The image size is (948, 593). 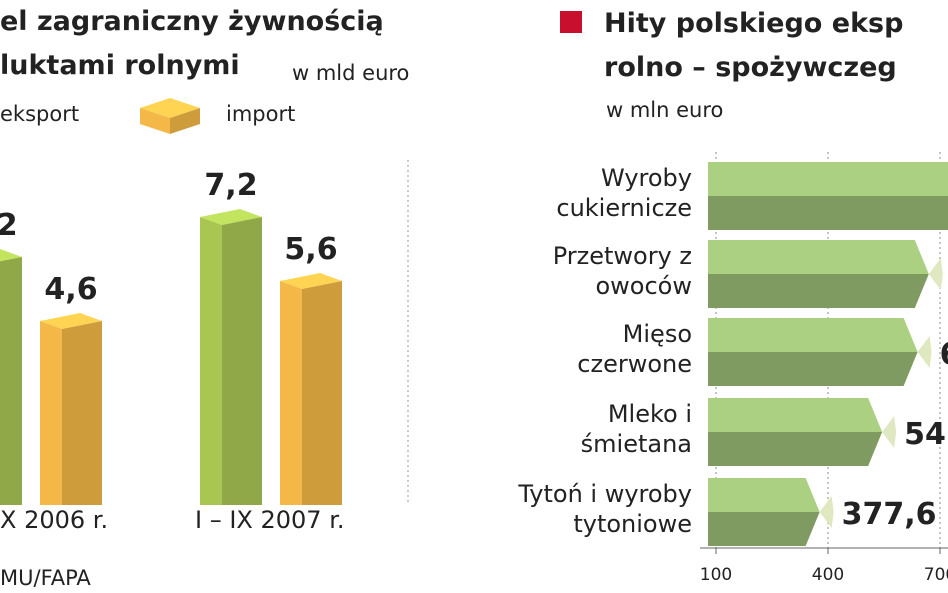 What do you see at coordinates (636, 429) in the screenshot?
I see `y-tick-label: Mleko i śmietana` at bounding box center [636, 429].